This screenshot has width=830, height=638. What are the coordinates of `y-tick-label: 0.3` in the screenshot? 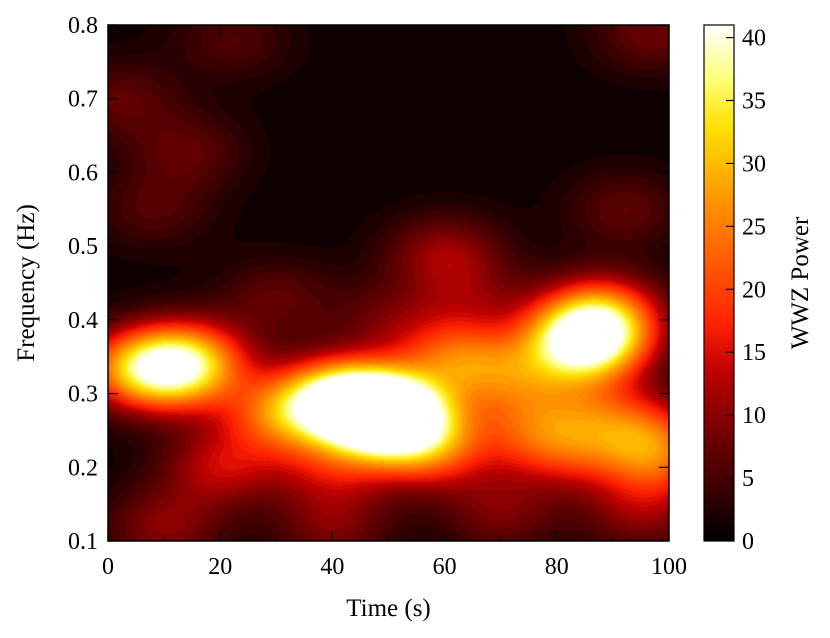 It's located at (83, 395).